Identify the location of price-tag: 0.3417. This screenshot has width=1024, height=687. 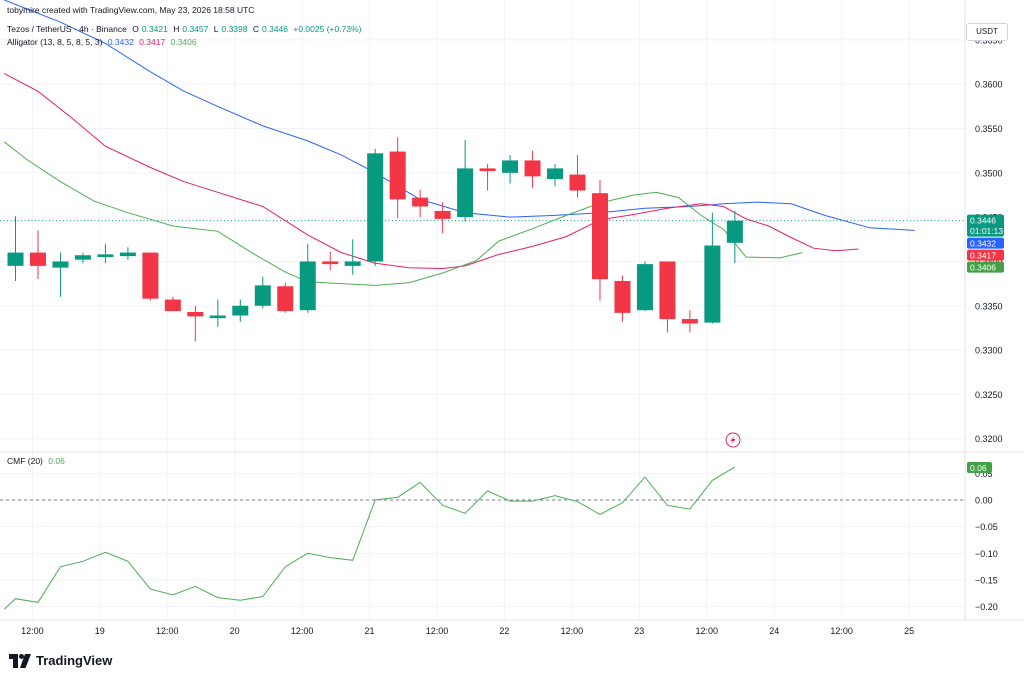
(985, 255).